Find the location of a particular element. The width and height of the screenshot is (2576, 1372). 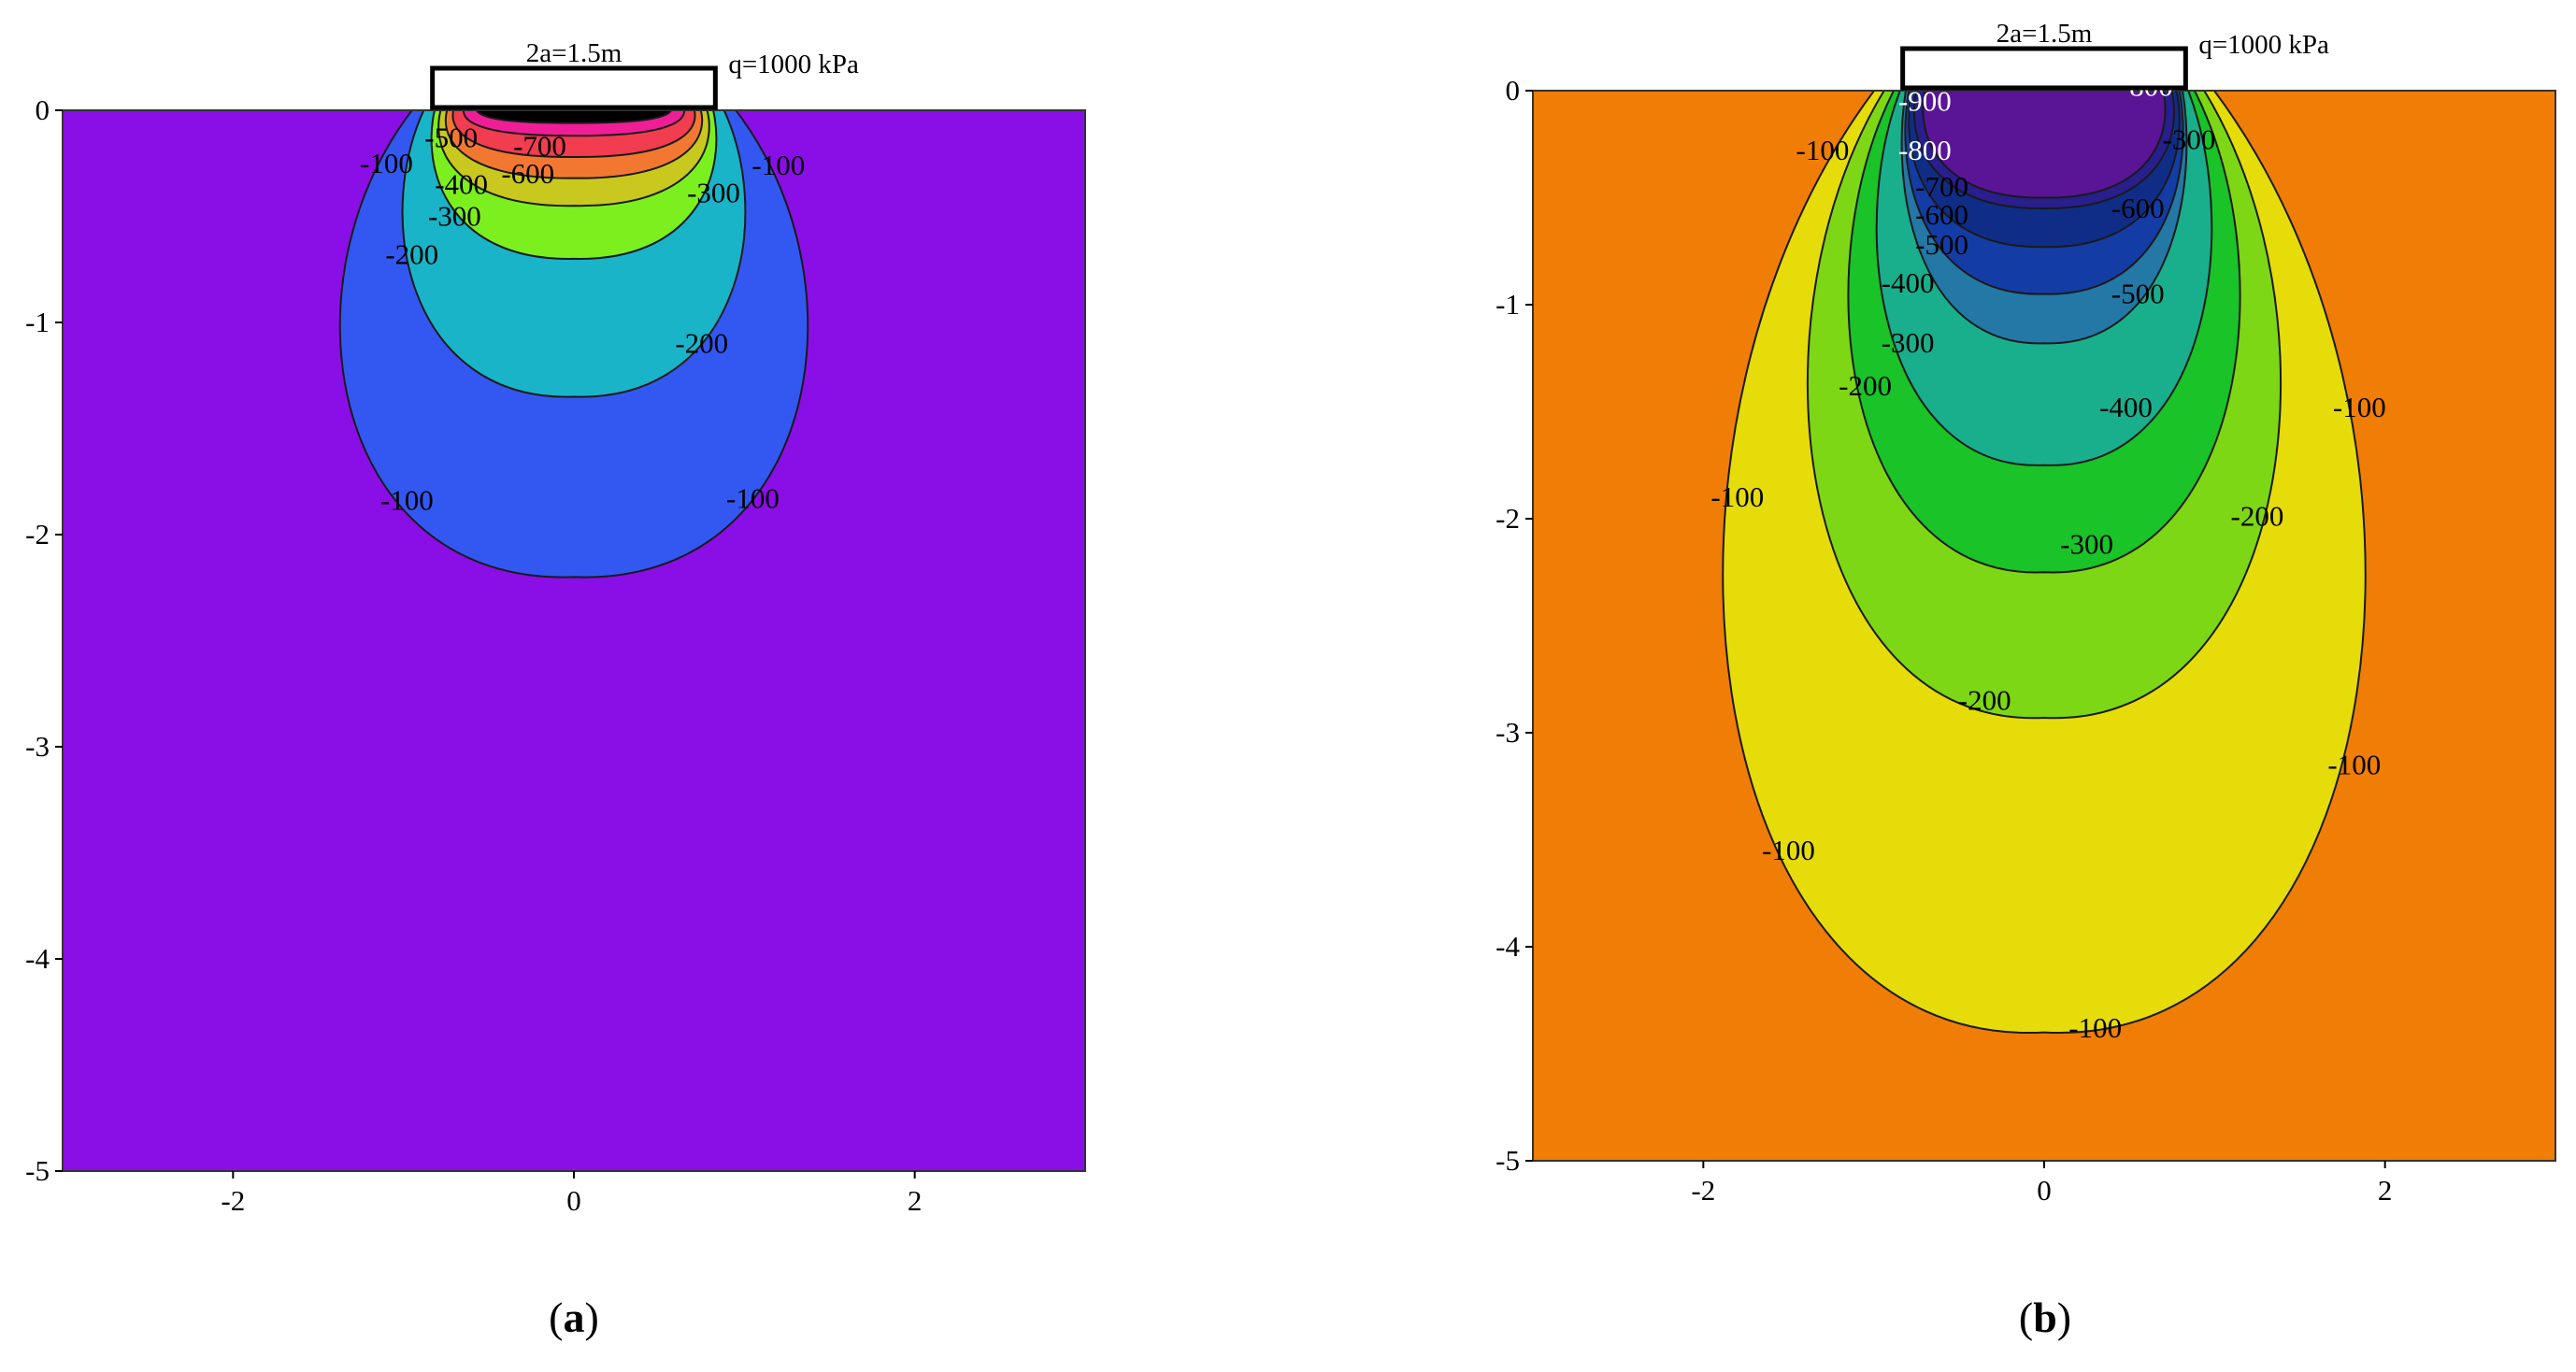

panel-a-x-tick-label: -2 is located at coordinates (233, 1200).